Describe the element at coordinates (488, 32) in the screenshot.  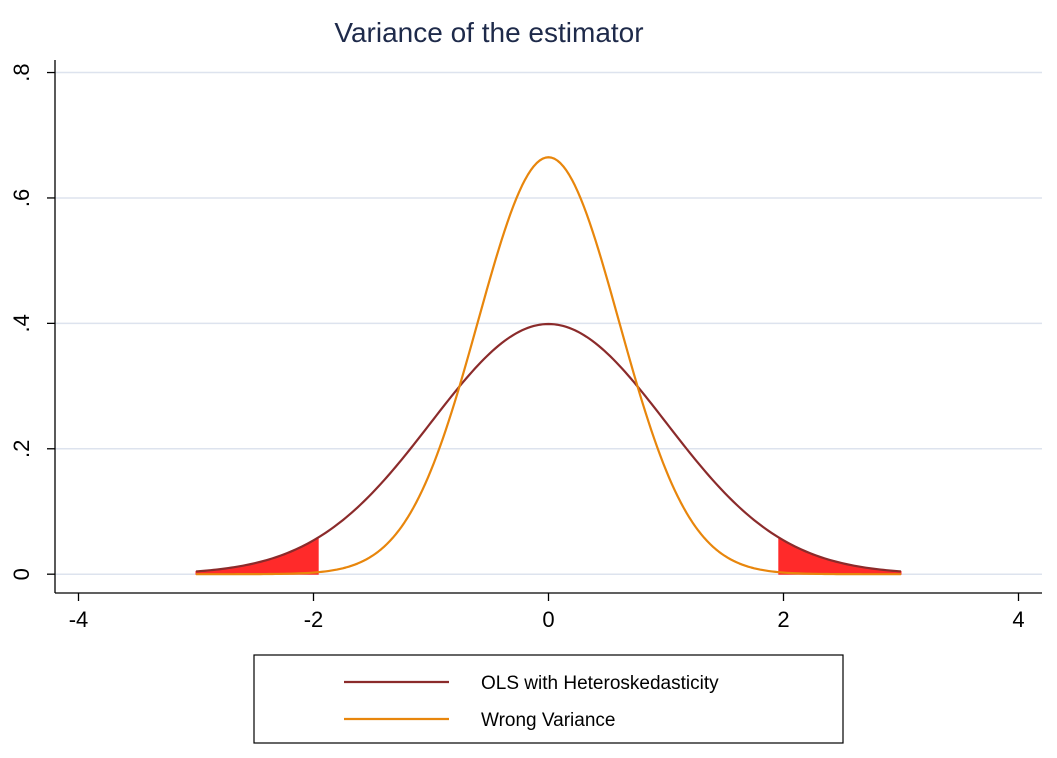
I see `chart-title: Variance of the estimator` at that location.